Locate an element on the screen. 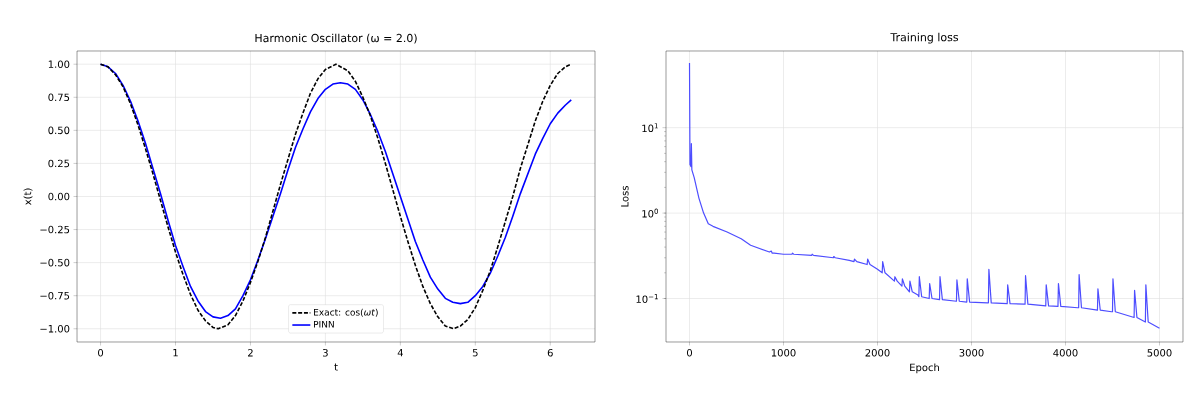 The image size is (1192, 393). chart-title: Harmonic Oscillator (ω = 2.0) is located at coordinates (336, 38).